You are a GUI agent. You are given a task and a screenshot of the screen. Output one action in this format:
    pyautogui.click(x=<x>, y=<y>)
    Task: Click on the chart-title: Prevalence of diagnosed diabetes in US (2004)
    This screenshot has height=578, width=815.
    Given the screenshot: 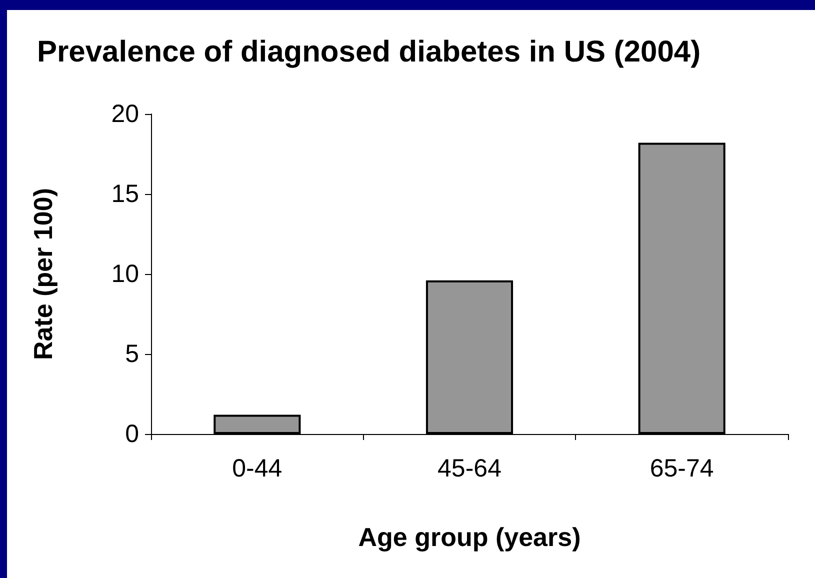 What is the action you would take?
    pyautogui.click(x=369, y=52)
    